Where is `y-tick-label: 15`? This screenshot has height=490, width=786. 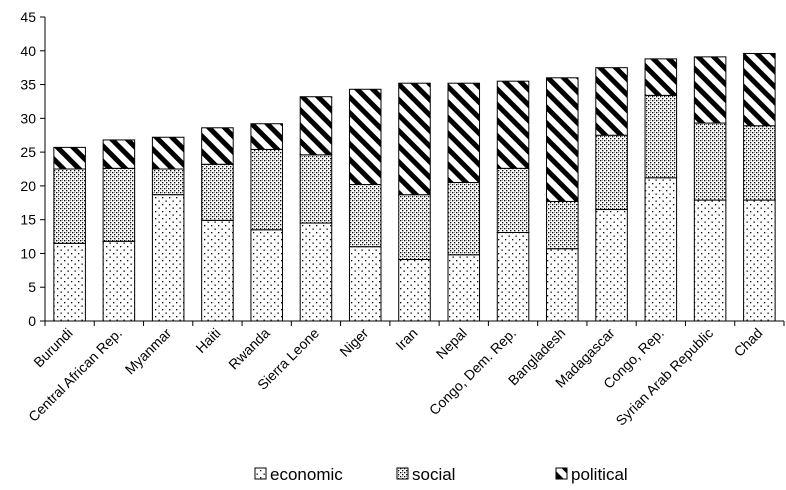 y-tick-label: 15 is located at coordinates (28, 220).